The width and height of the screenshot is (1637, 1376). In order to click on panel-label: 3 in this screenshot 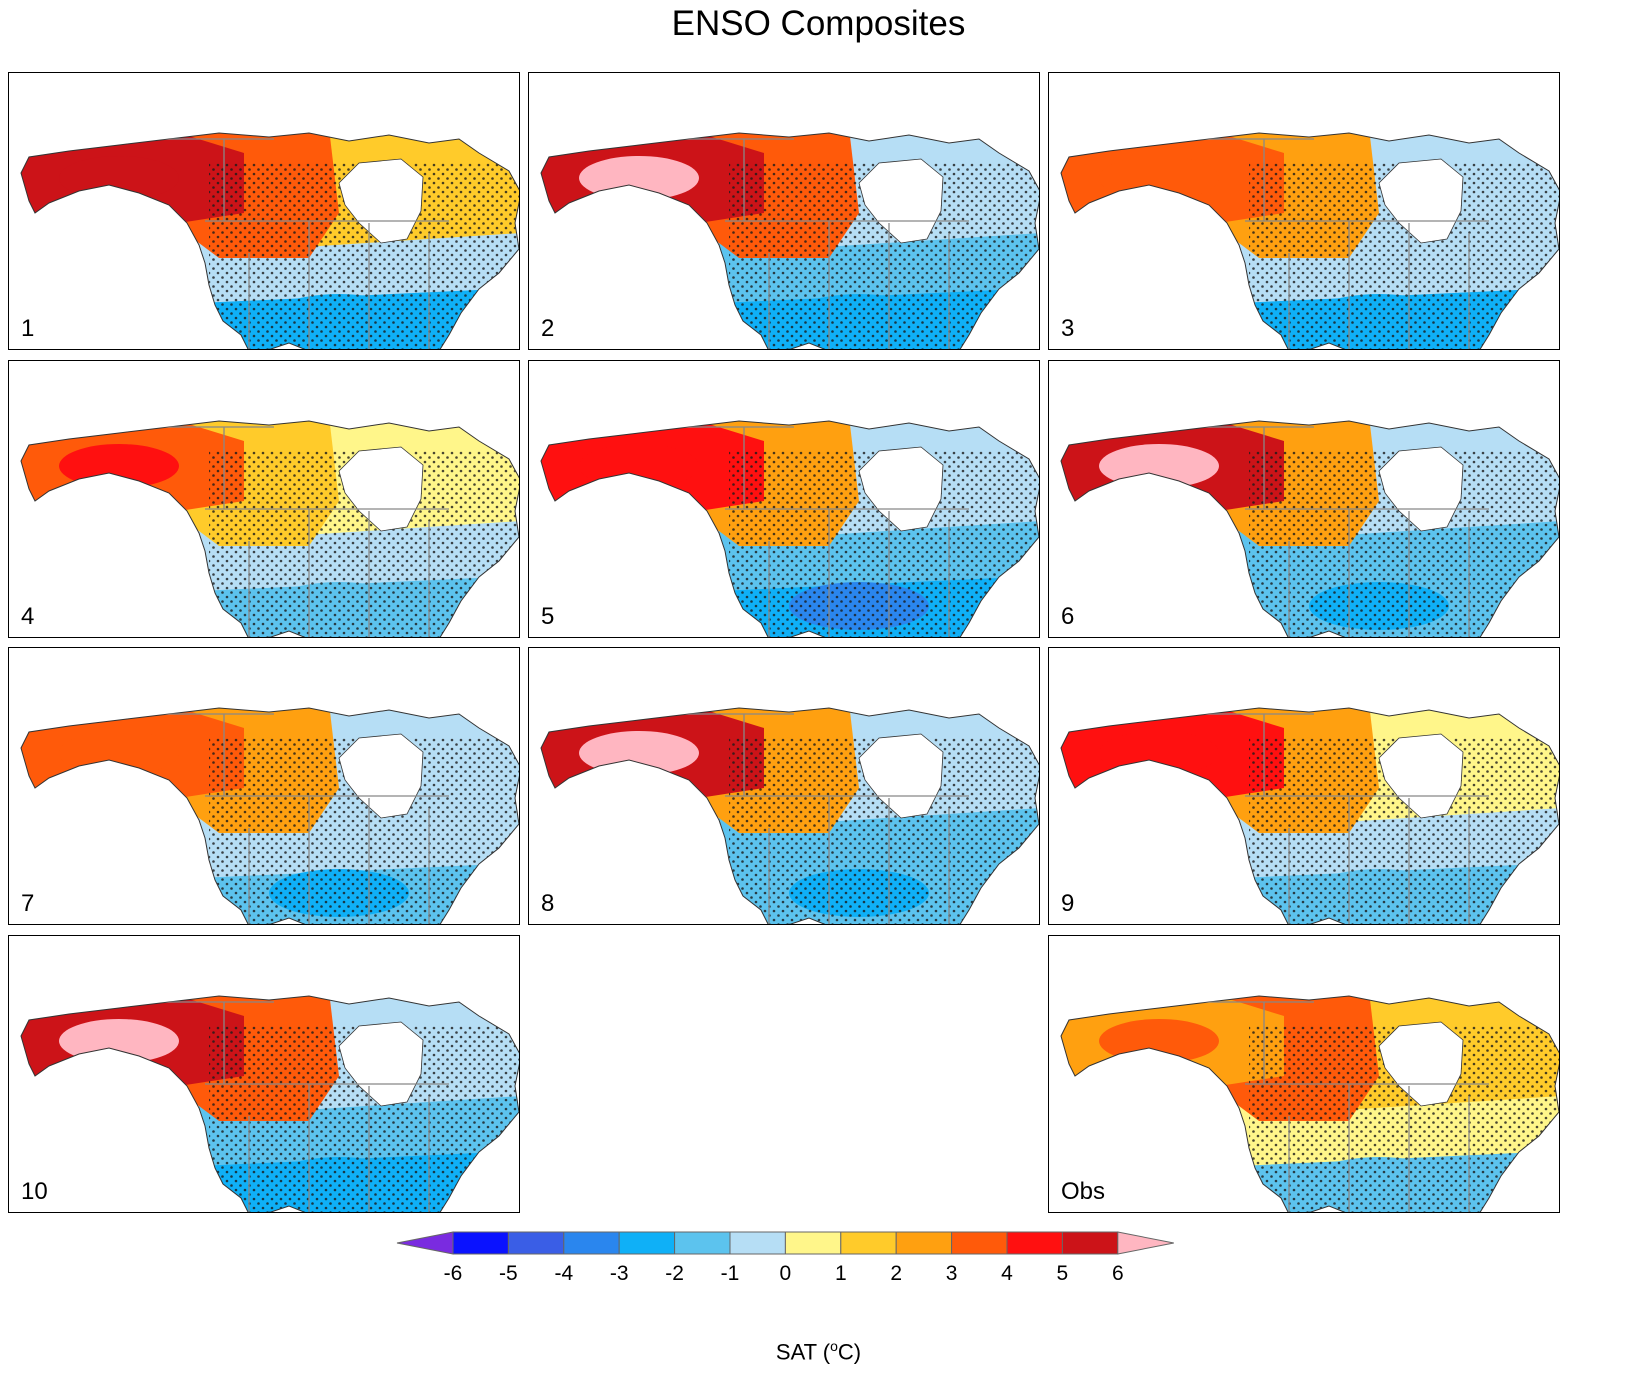, I will do `click(1068, 328)`.